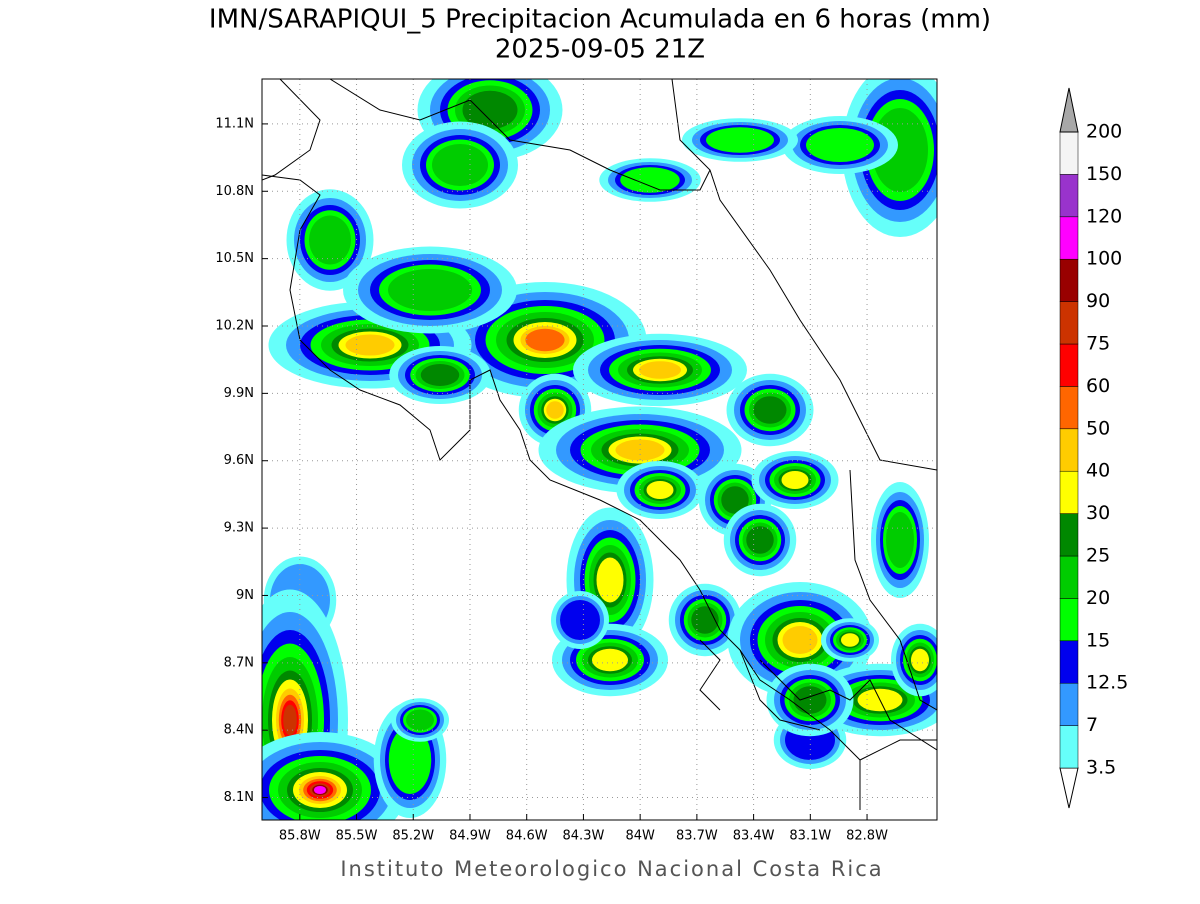  Describe the element at coordinates (1101, 768) in the screenshot. I see `colorbar-label: 3.5` at that location.